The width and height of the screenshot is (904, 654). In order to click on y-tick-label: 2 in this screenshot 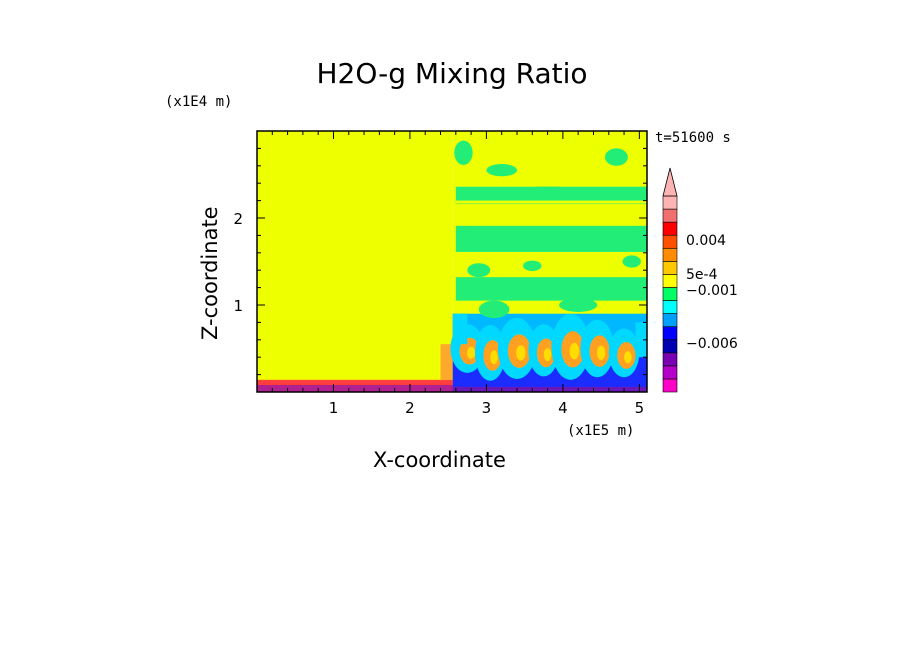, I will do `click(238, 219)`.